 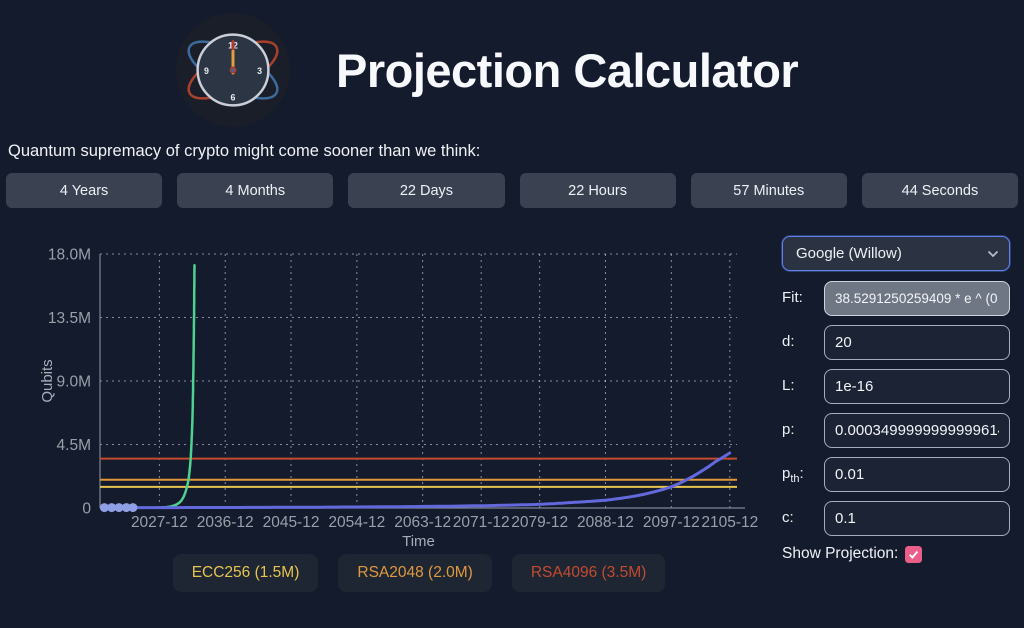 I want to click on y-tick-label: 0, so click(x=86, y=509).